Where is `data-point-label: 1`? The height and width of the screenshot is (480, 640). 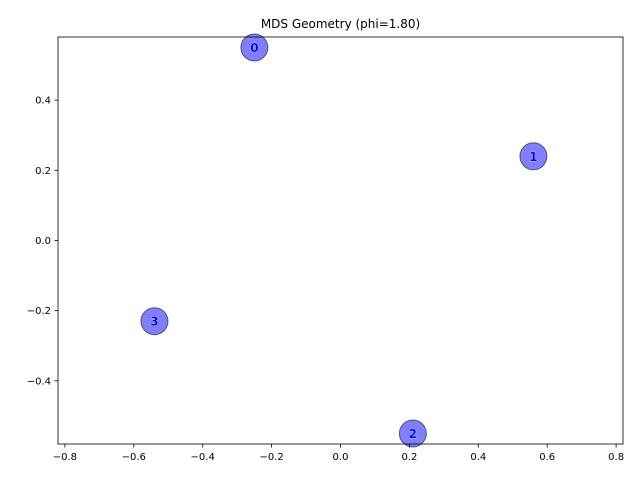
data-point-label: 1 is located at coordinates (533, 157).